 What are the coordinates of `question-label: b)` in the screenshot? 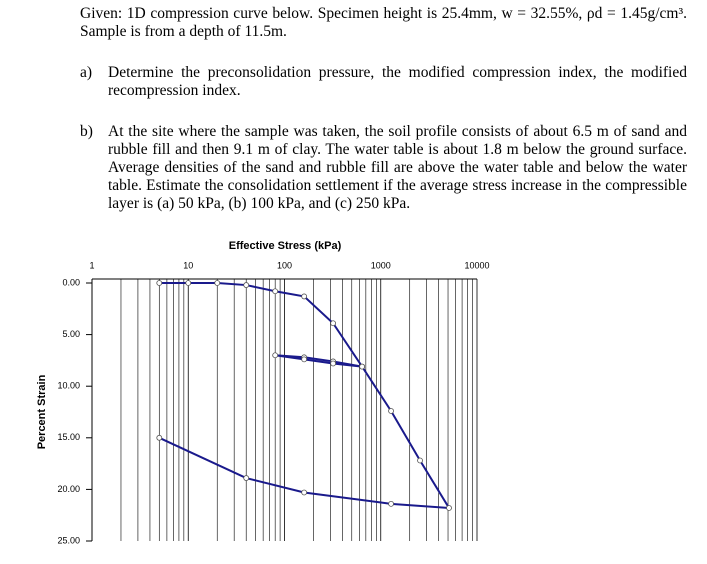 It's located at (86, 131).